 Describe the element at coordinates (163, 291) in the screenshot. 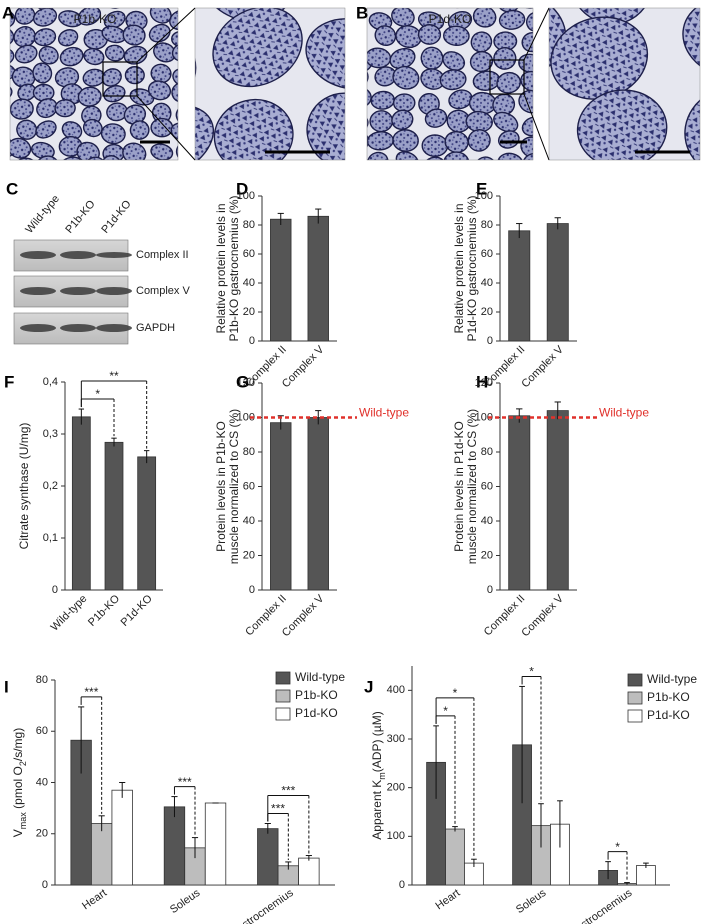

I see `blot-row-label: Complex V` at that location.